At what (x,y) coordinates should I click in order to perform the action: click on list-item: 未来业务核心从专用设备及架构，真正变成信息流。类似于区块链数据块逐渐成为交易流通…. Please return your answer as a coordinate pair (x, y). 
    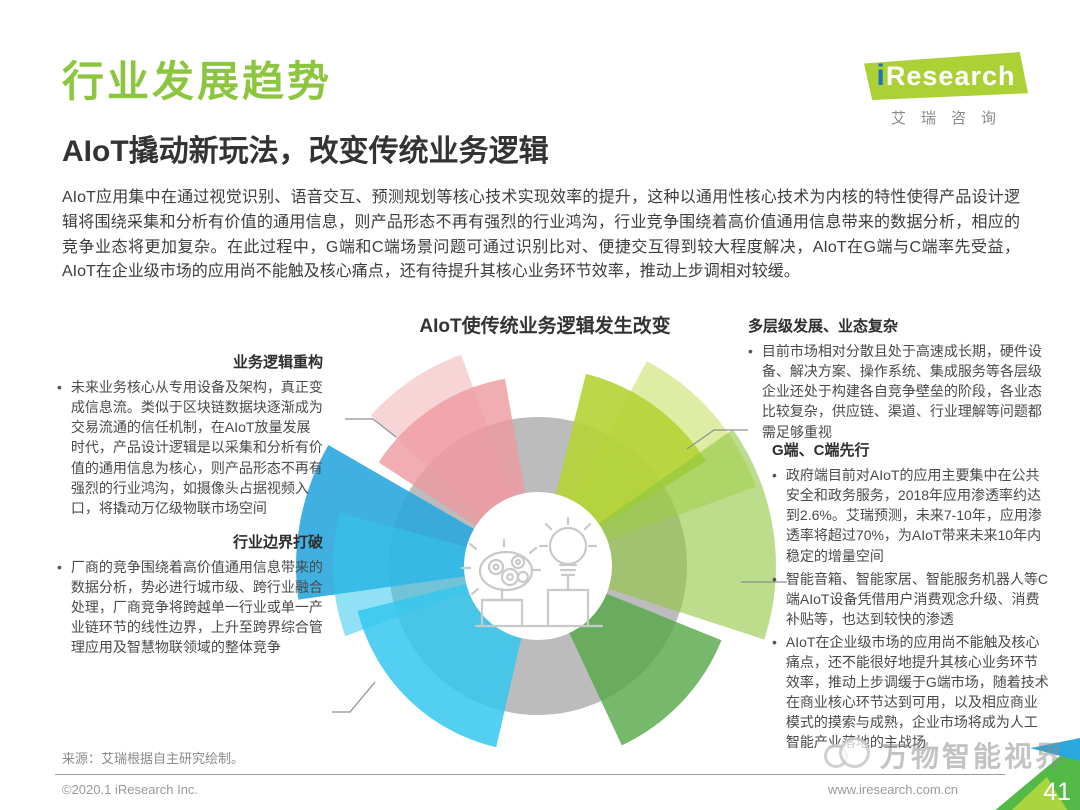
    Looking at the image, I should click on (190, 447).